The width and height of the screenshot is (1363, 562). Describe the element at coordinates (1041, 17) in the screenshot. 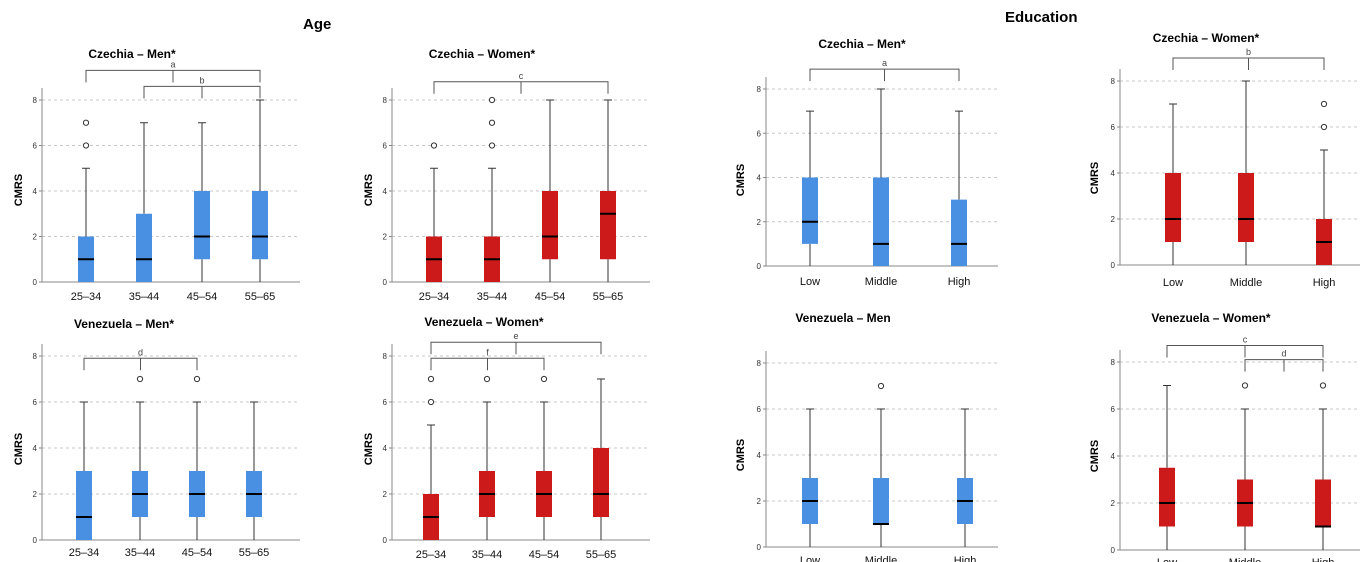

I see `education-section-title: Education` at that location.